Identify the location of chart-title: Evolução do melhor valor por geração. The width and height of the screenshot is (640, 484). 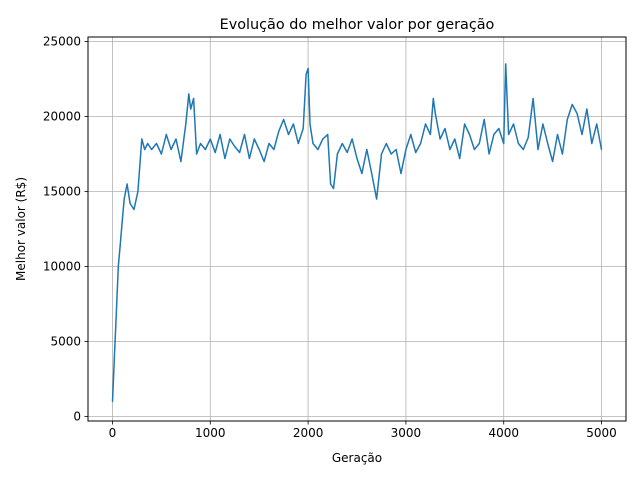
(357, 25).